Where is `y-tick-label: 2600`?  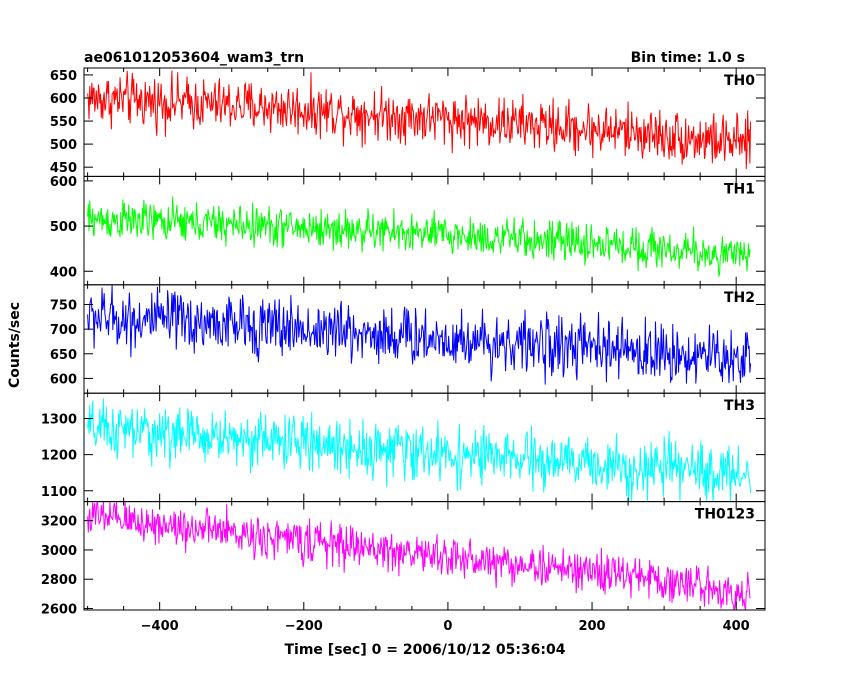 y-tick-label: 2600 is located at coordinates (59, 610).